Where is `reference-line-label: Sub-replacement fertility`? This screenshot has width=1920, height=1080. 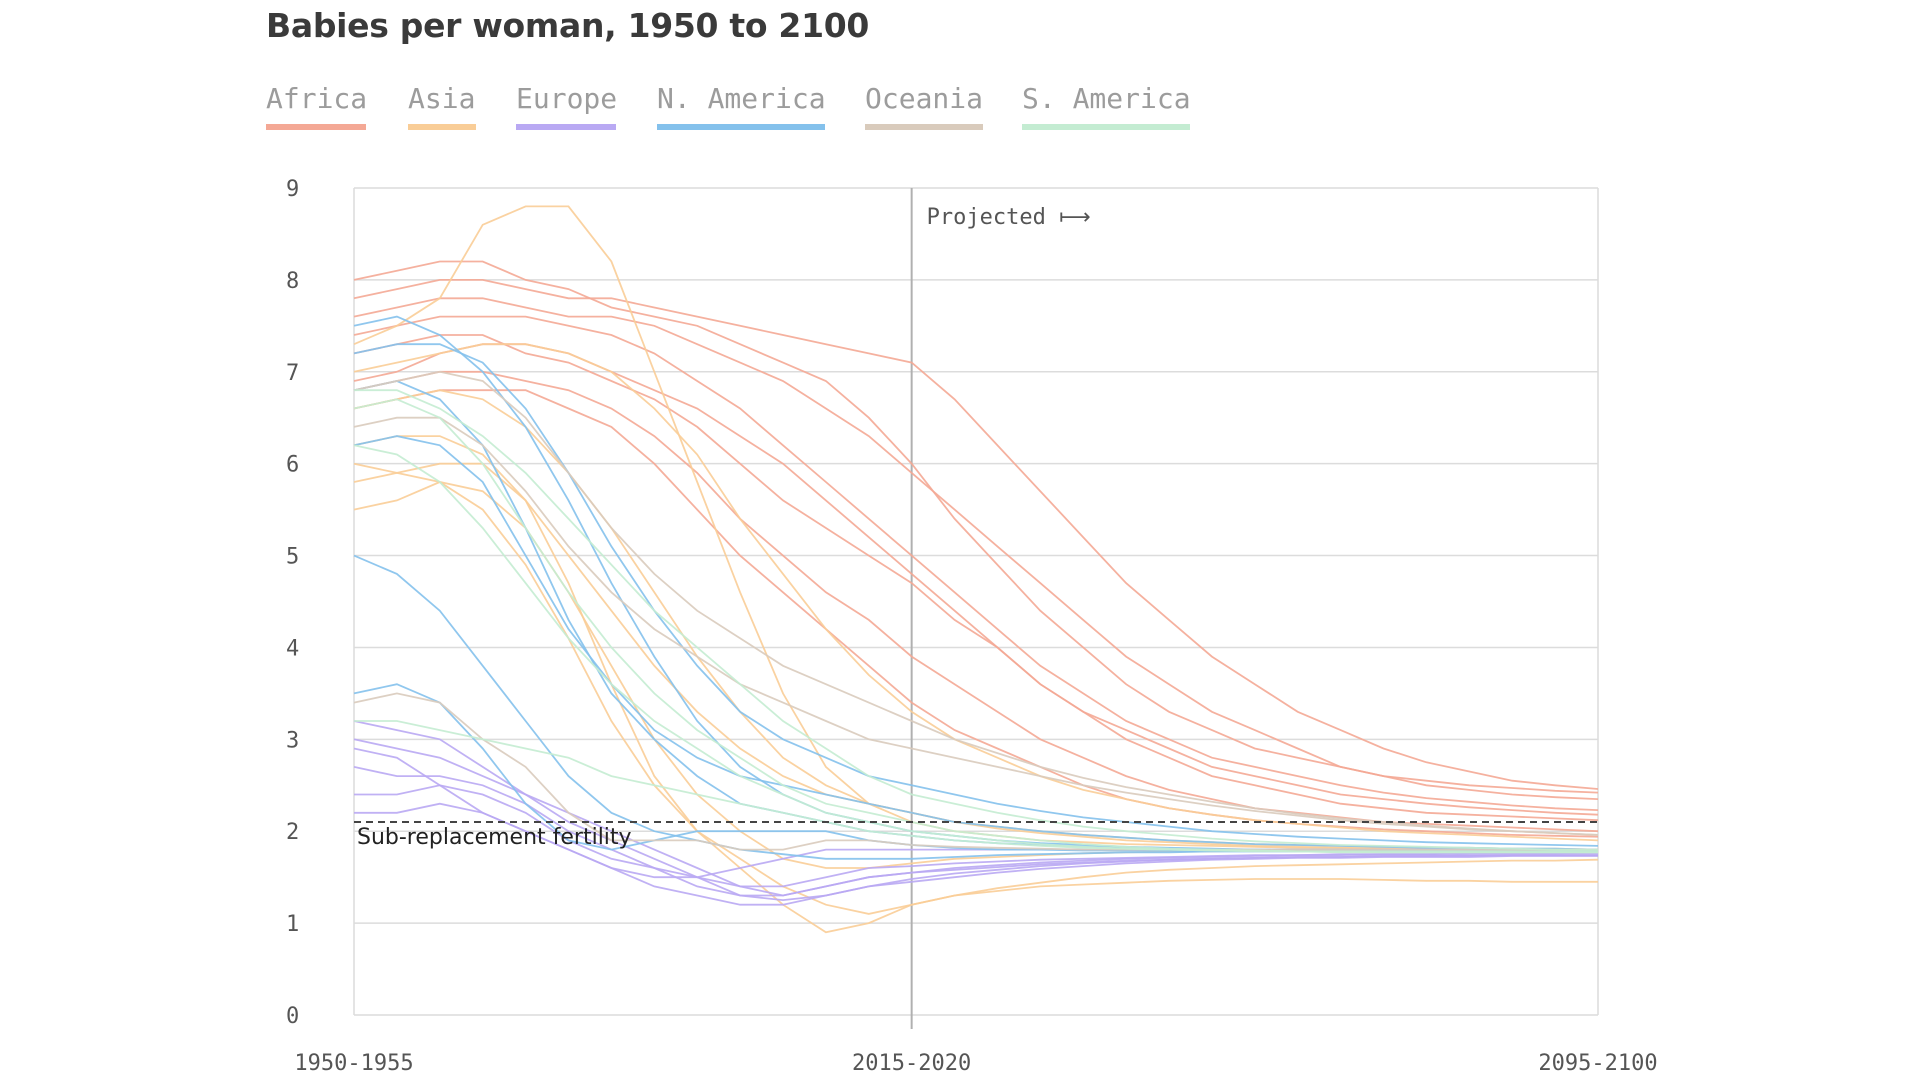 reference-line-label: Sub-replacement fertility is located at coordinates (494, 837).